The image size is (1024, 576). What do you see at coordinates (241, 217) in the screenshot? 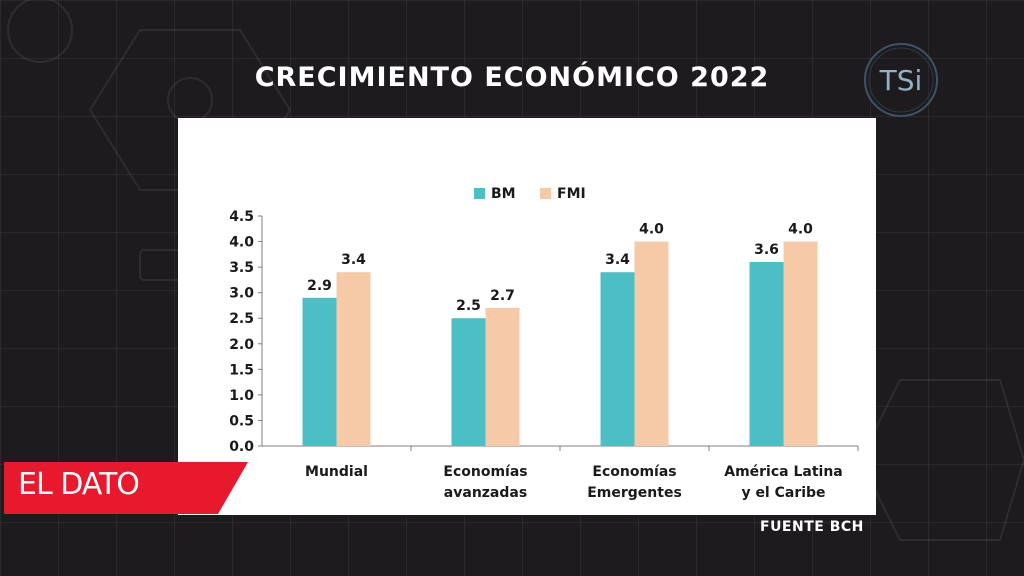
I see `y-tick-label: 4.5` at bounding box center [241, 217].